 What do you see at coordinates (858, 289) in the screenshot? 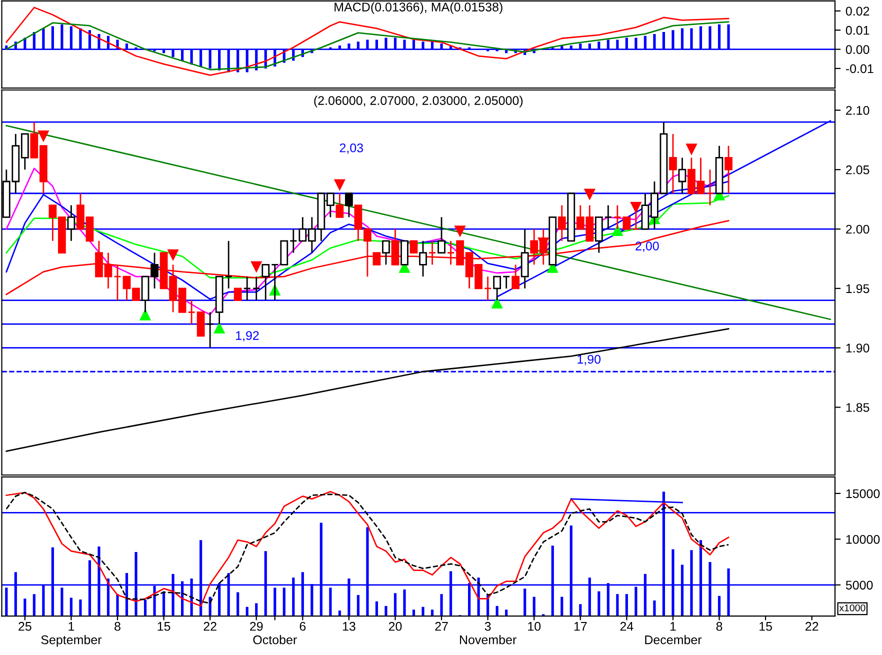
I see `y-tick-label: 1.95` at bounding box center [858, 289].